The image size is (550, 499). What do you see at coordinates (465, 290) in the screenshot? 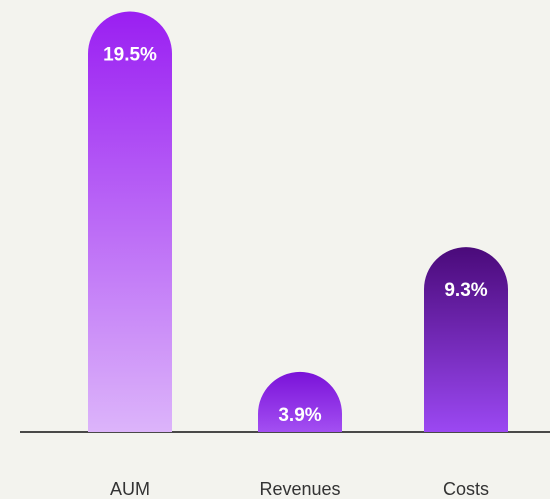
I see `value-label: 9.3%` at bounding box center [465, 290].